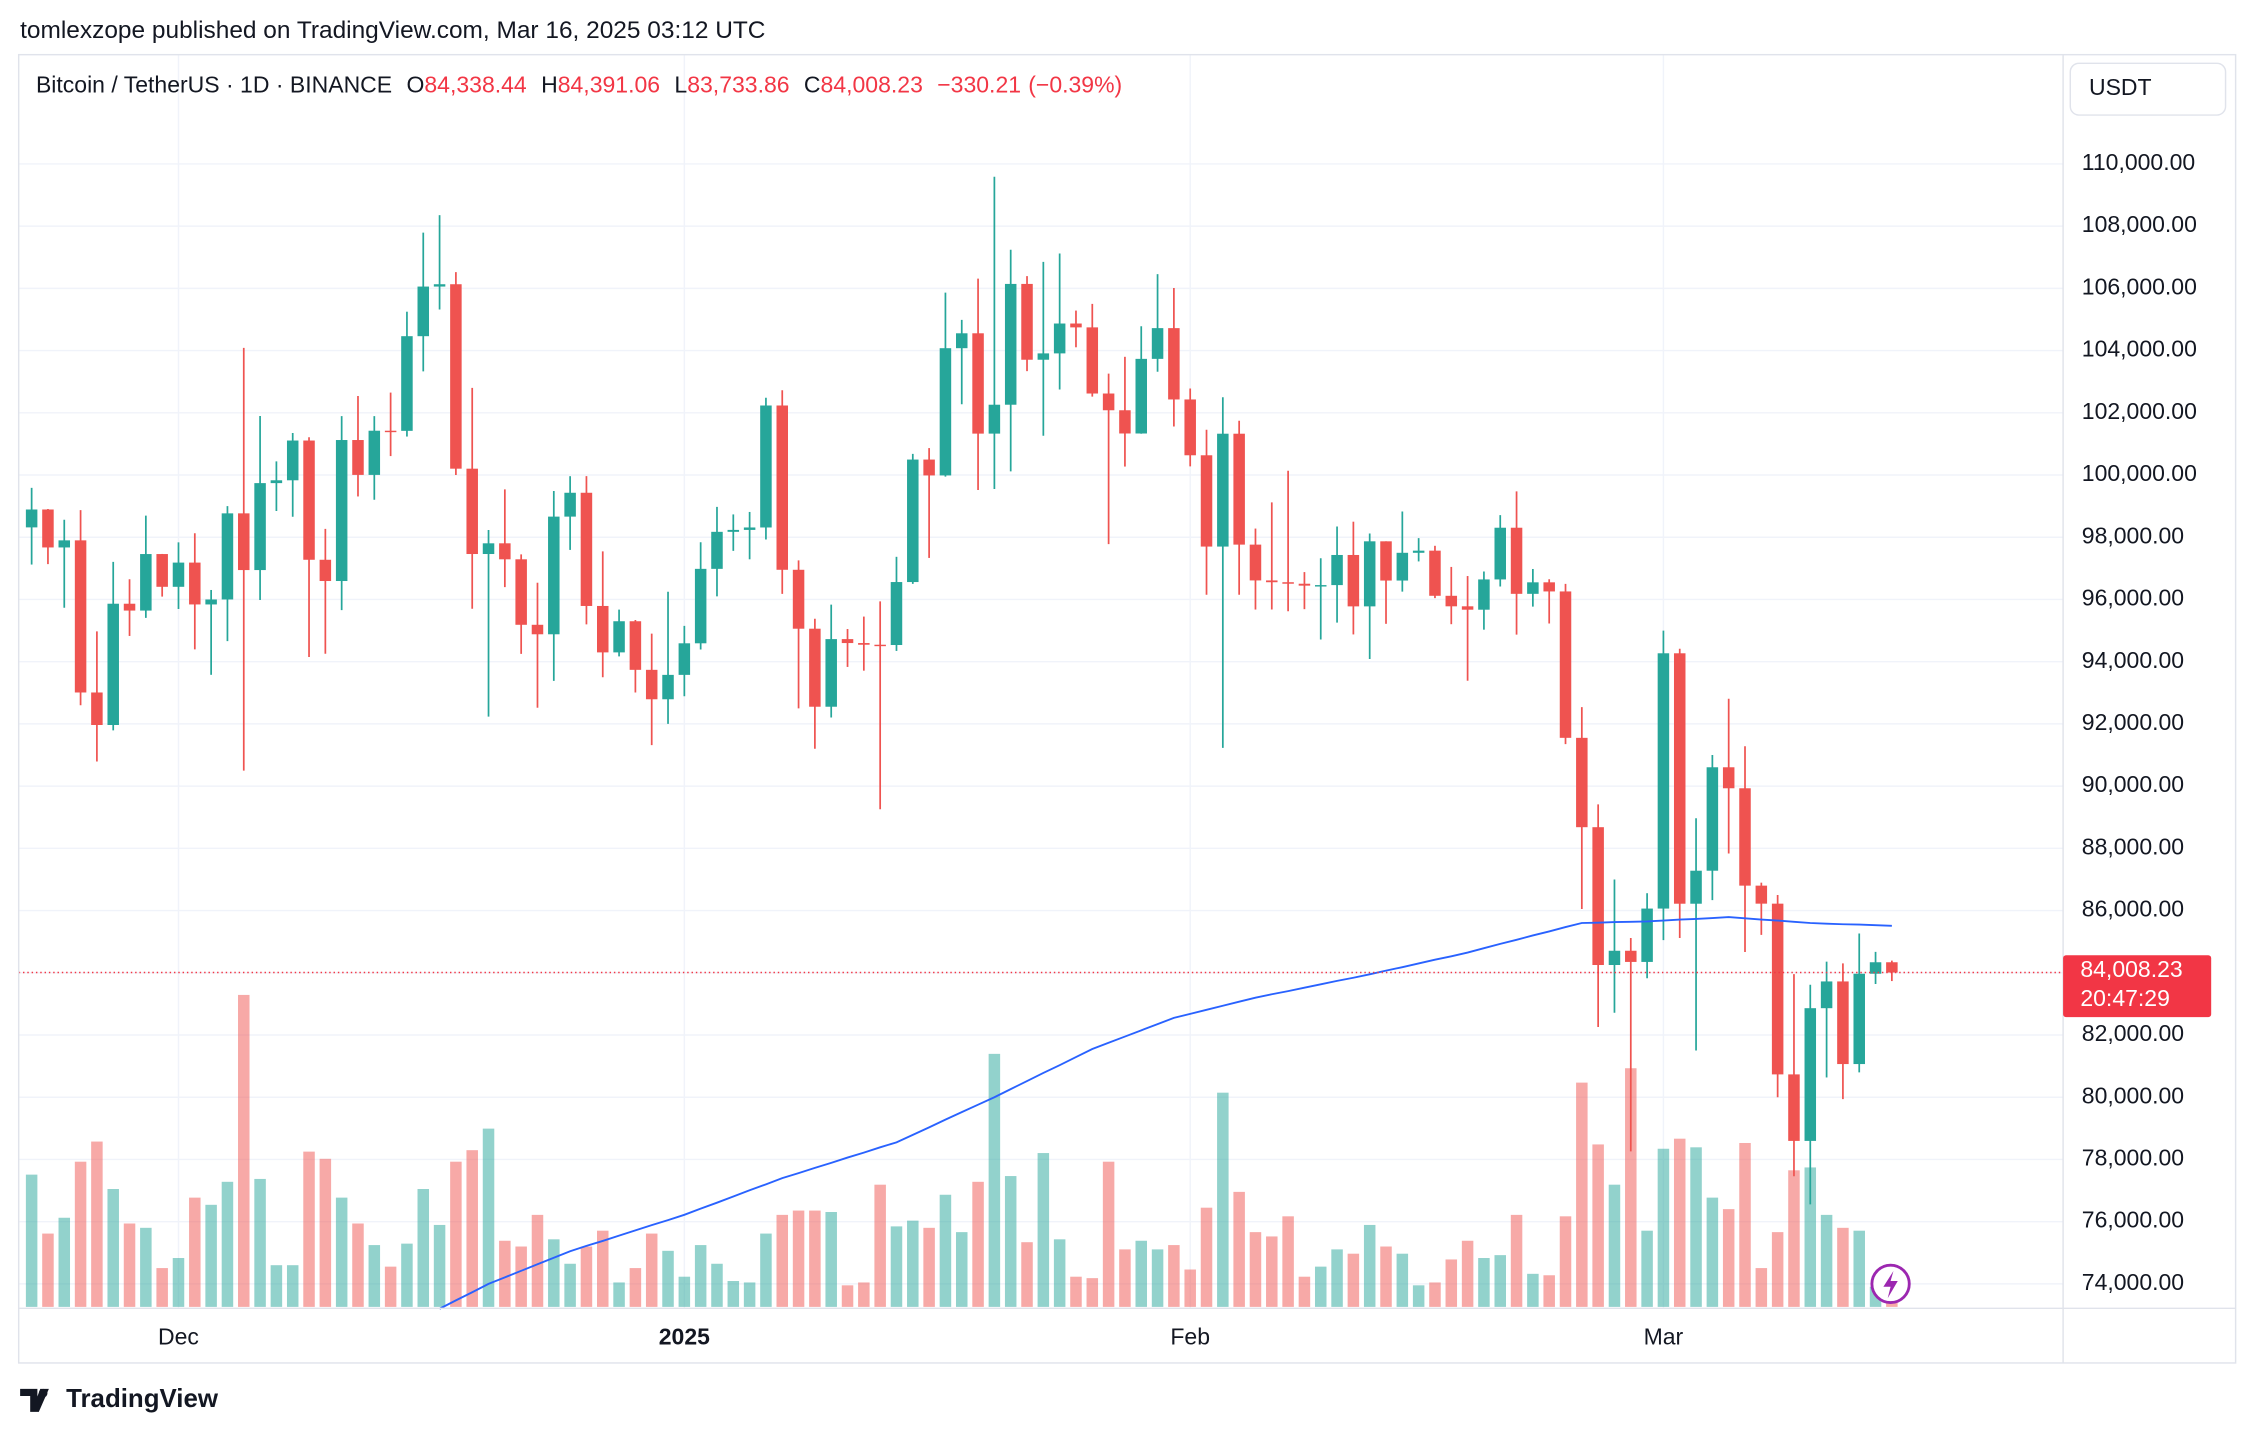 The height and width of the screenshot is (1432, 2250). Describe the element at coordinates (2133, 722) in the screenshot. I see `y-tick-label: 92,000.00` at that location.